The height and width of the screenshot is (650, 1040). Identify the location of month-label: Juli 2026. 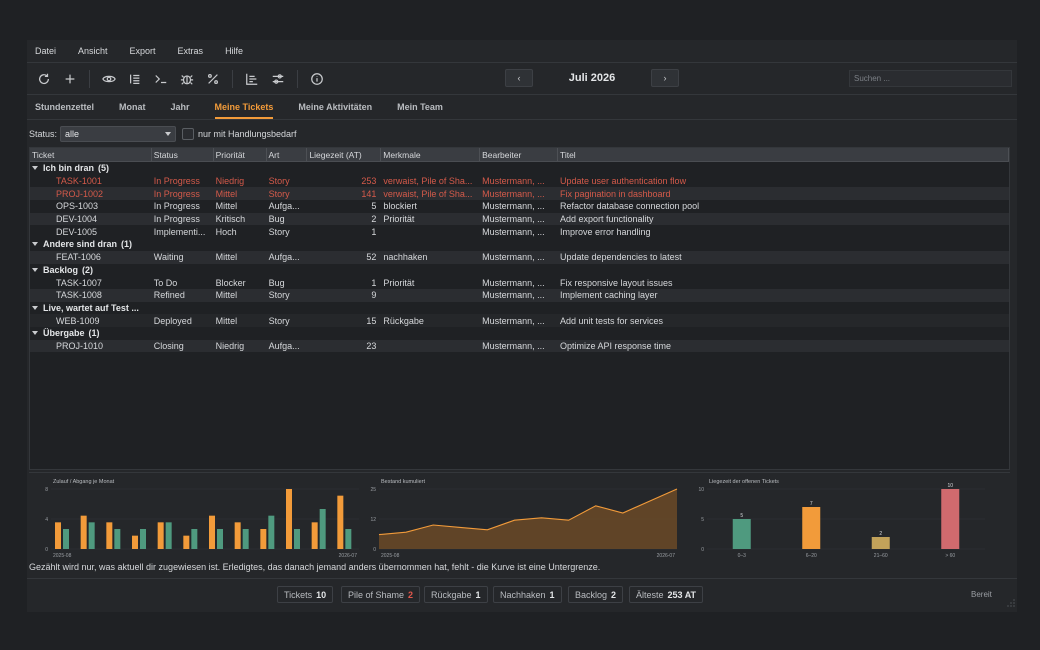
(592, 78).